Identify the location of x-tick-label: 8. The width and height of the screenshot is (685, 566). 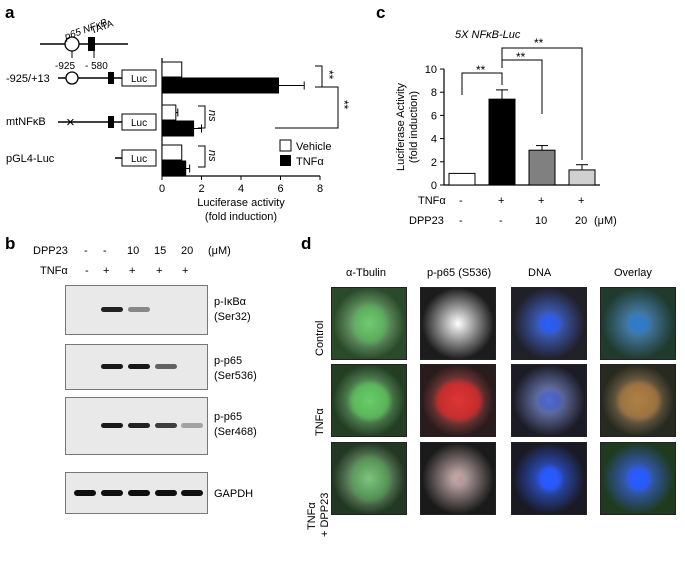
(320, 189).